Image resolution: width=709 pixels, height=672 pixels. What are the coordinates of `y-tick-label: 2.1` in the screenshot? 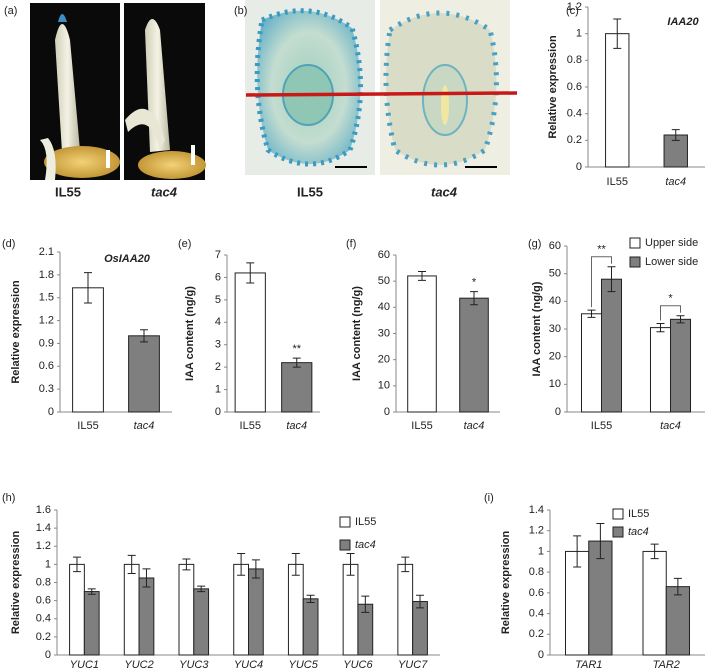 It's located at (46, 252).